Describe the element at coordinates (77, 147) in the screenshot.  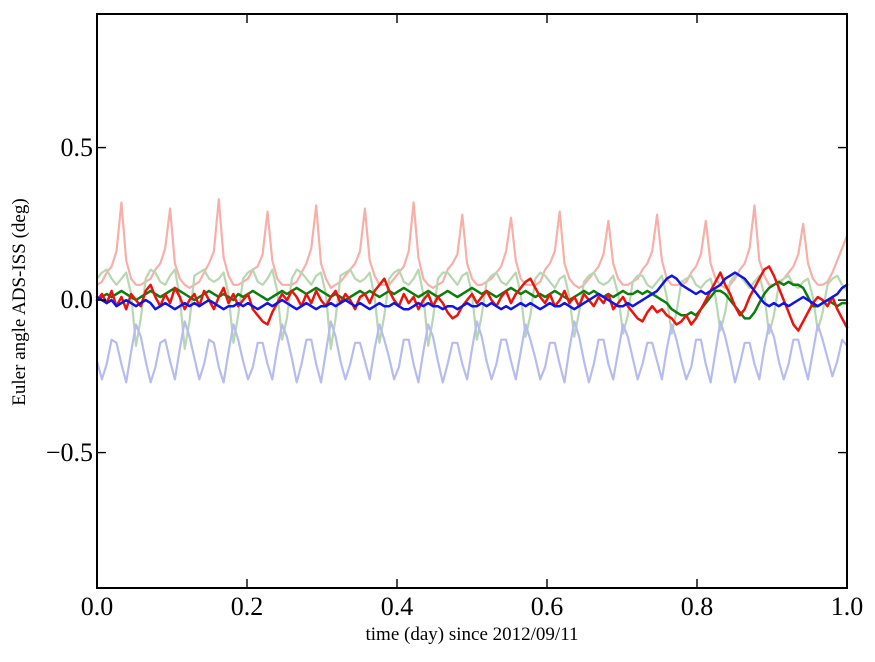
I see `y-tick-label-0.5: 0.5` at that location.